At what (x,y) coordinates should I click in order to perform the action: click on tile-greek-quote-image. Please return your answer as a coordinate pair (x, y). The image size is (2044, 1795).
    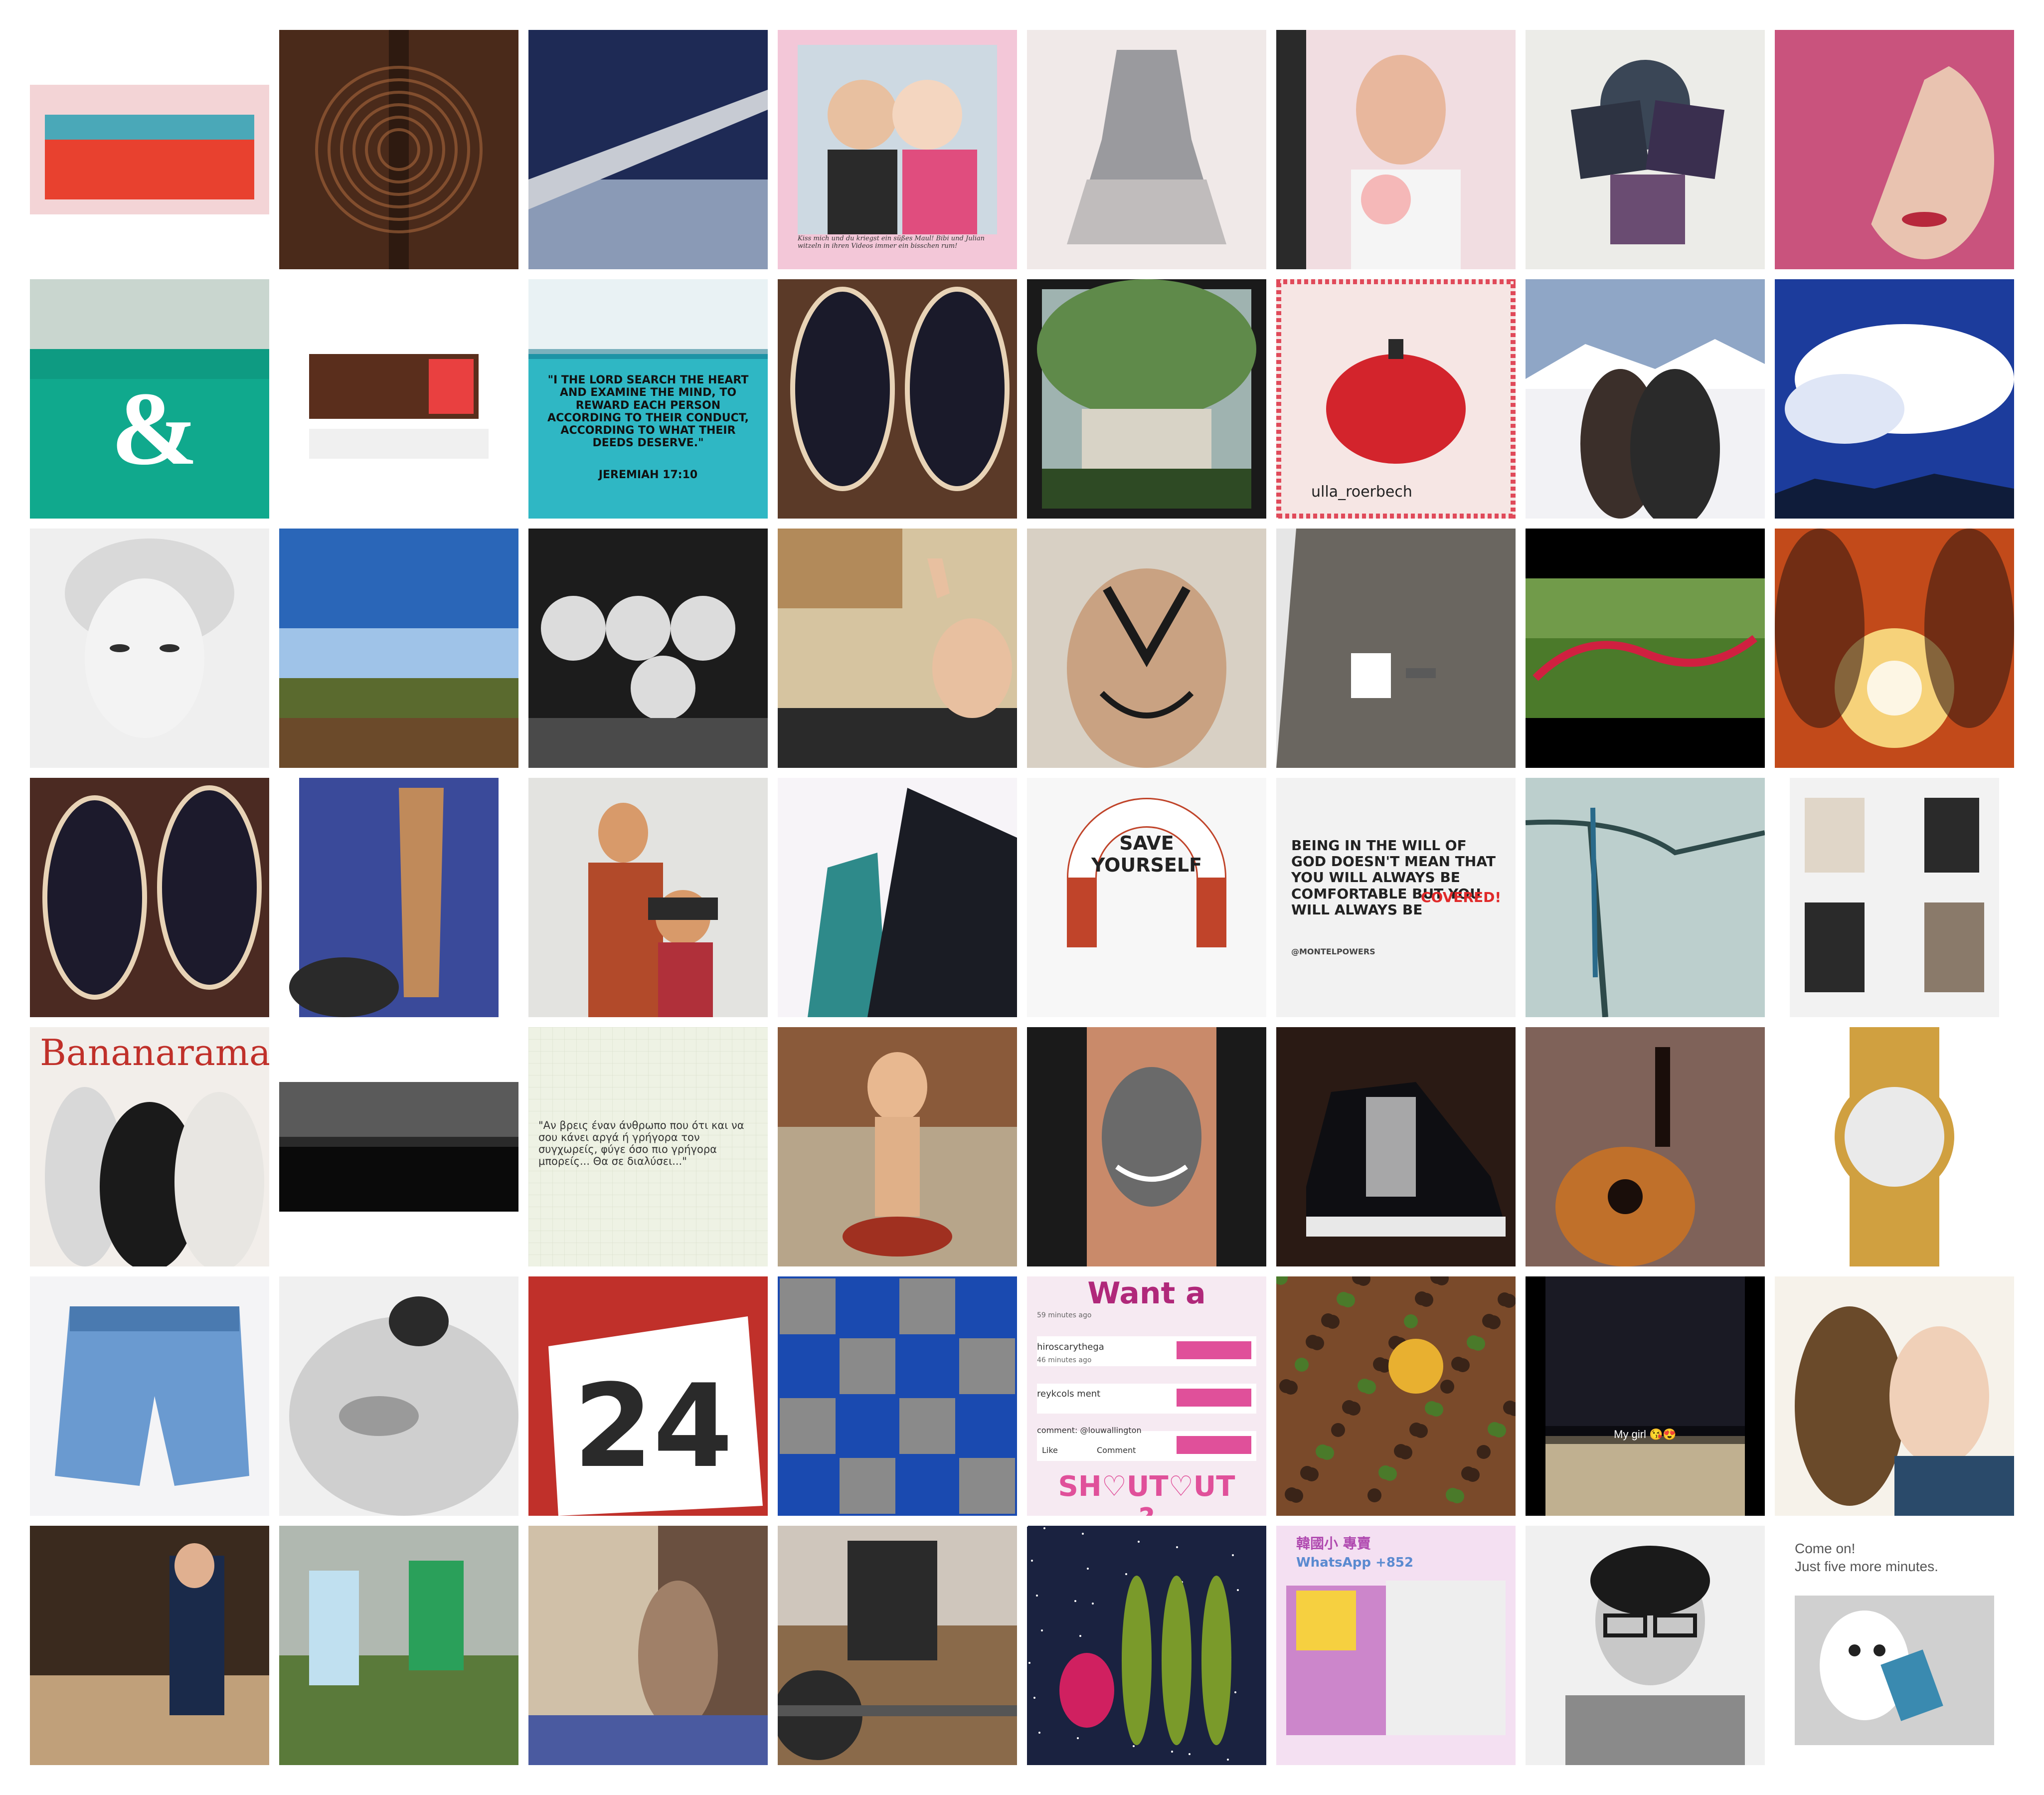
    Looking at the image, I should click on (648, 1146).